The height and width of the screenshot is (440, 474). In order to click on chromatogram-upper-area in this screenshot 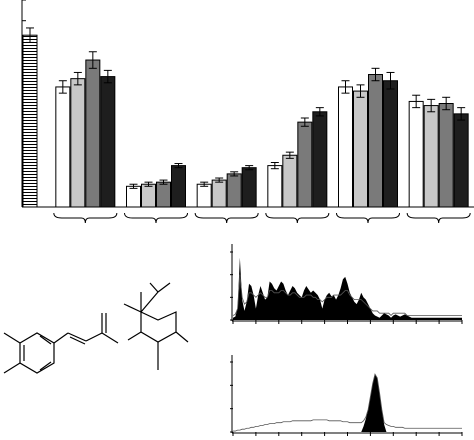, I will do `click(347, 288)`.